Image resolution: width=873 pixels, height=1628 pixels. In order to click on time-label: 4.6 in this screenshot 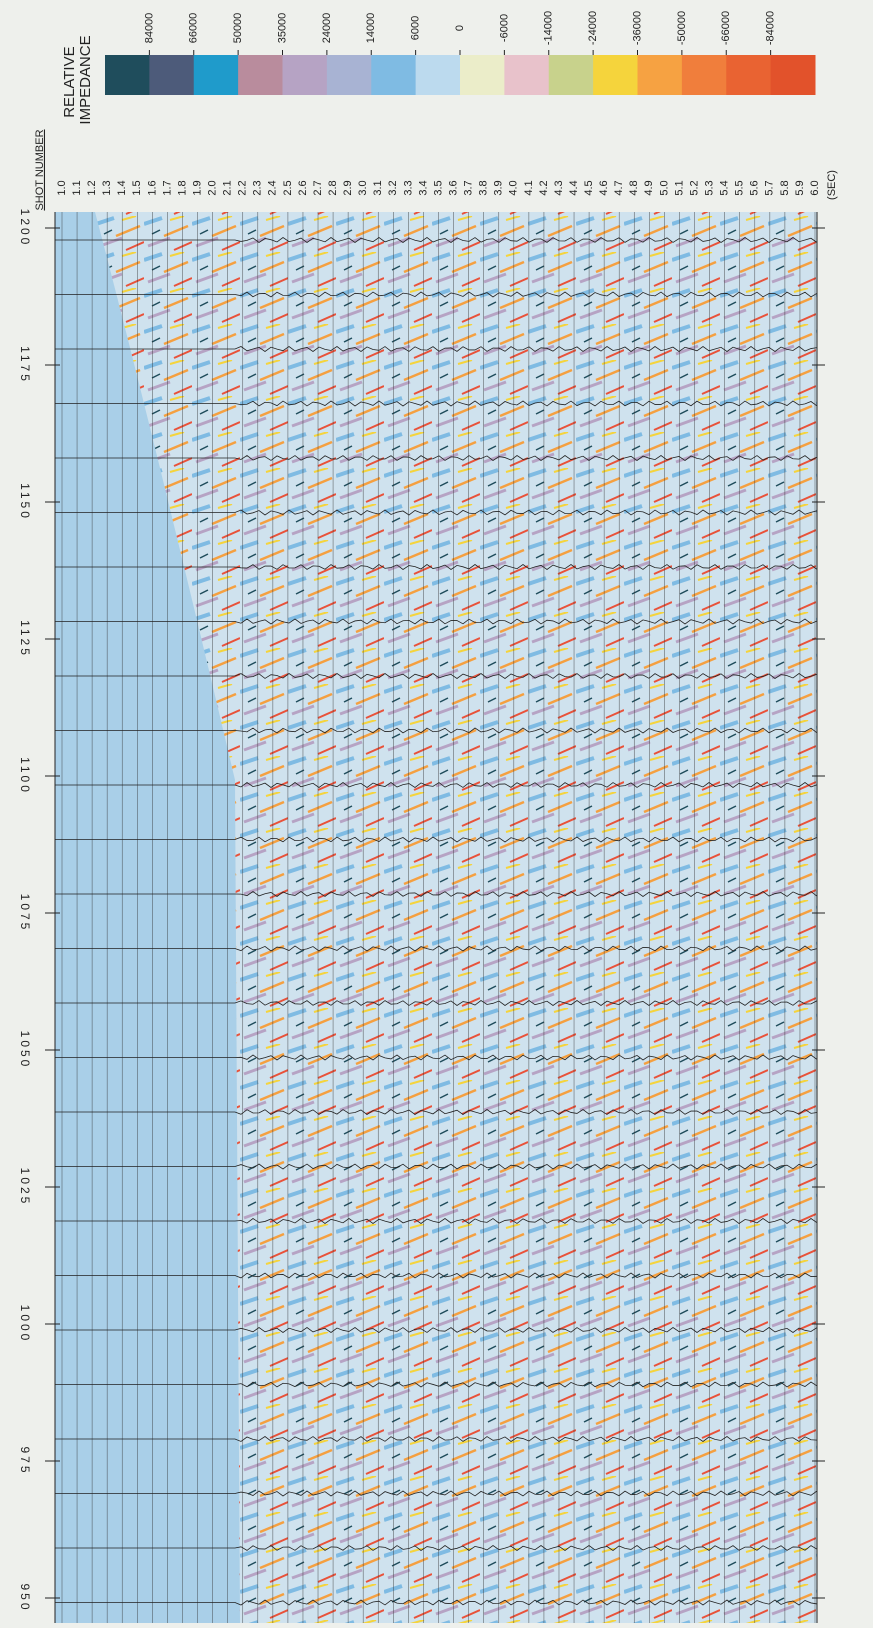, I will do `click(604, 187)`.